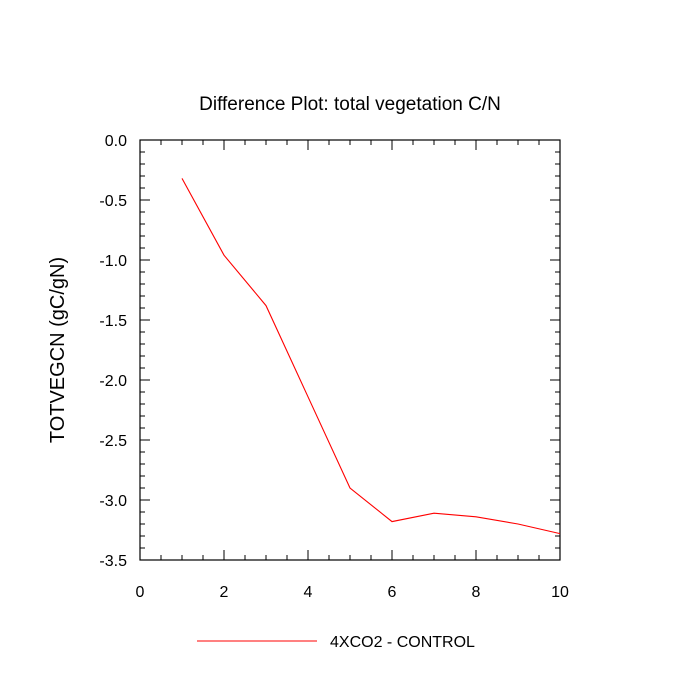 Image resolution: width=700 pixels, height=700 pixels. Describe the element at coordinates (140, 592) in the screenshot. I see `x-tick-label: 0` at that location.